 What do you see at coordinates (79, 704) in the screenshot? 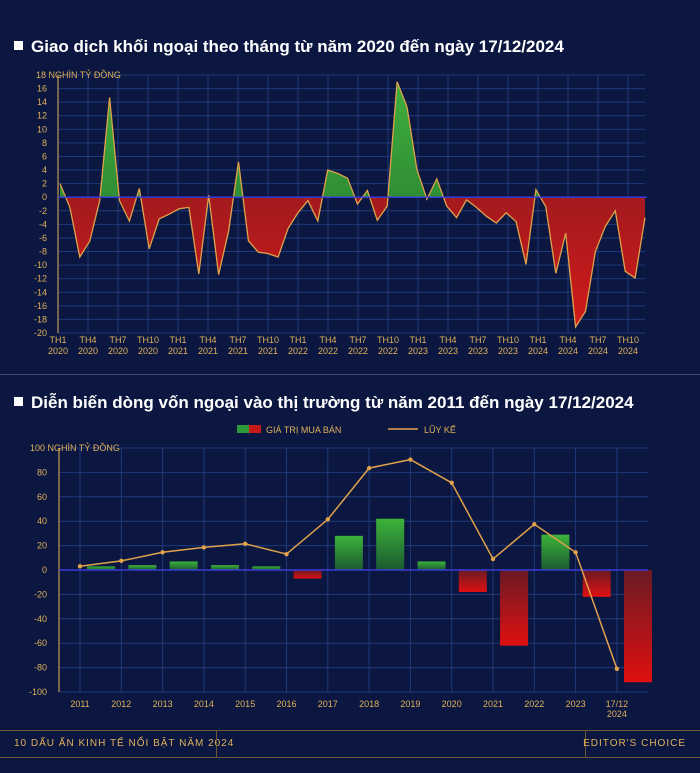
I see `x-tick-label: 2011` at bounding box center [79, 704].